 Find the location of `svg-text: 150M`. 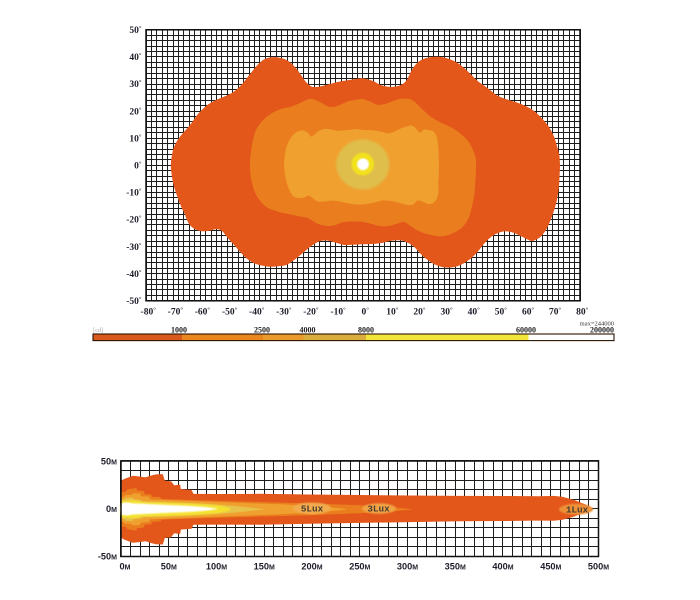

svg-text: 150M is located at coordinates (264, 567).